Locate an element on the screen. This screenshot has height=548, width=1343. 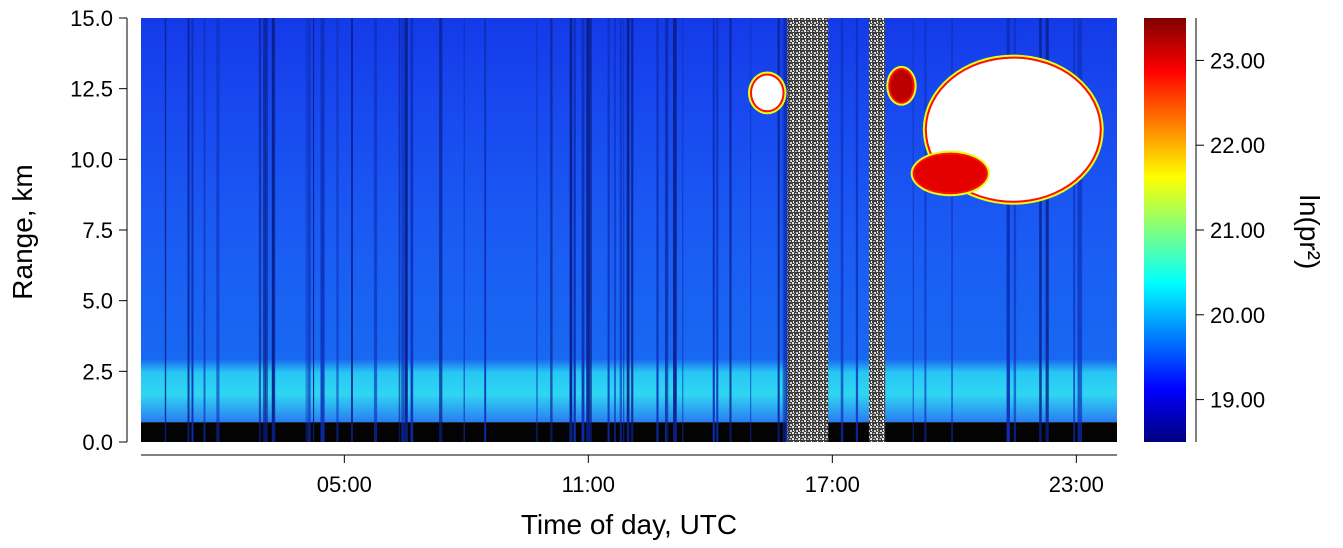
y-tick-label: 2.5 is located at coordinates (97, 371).